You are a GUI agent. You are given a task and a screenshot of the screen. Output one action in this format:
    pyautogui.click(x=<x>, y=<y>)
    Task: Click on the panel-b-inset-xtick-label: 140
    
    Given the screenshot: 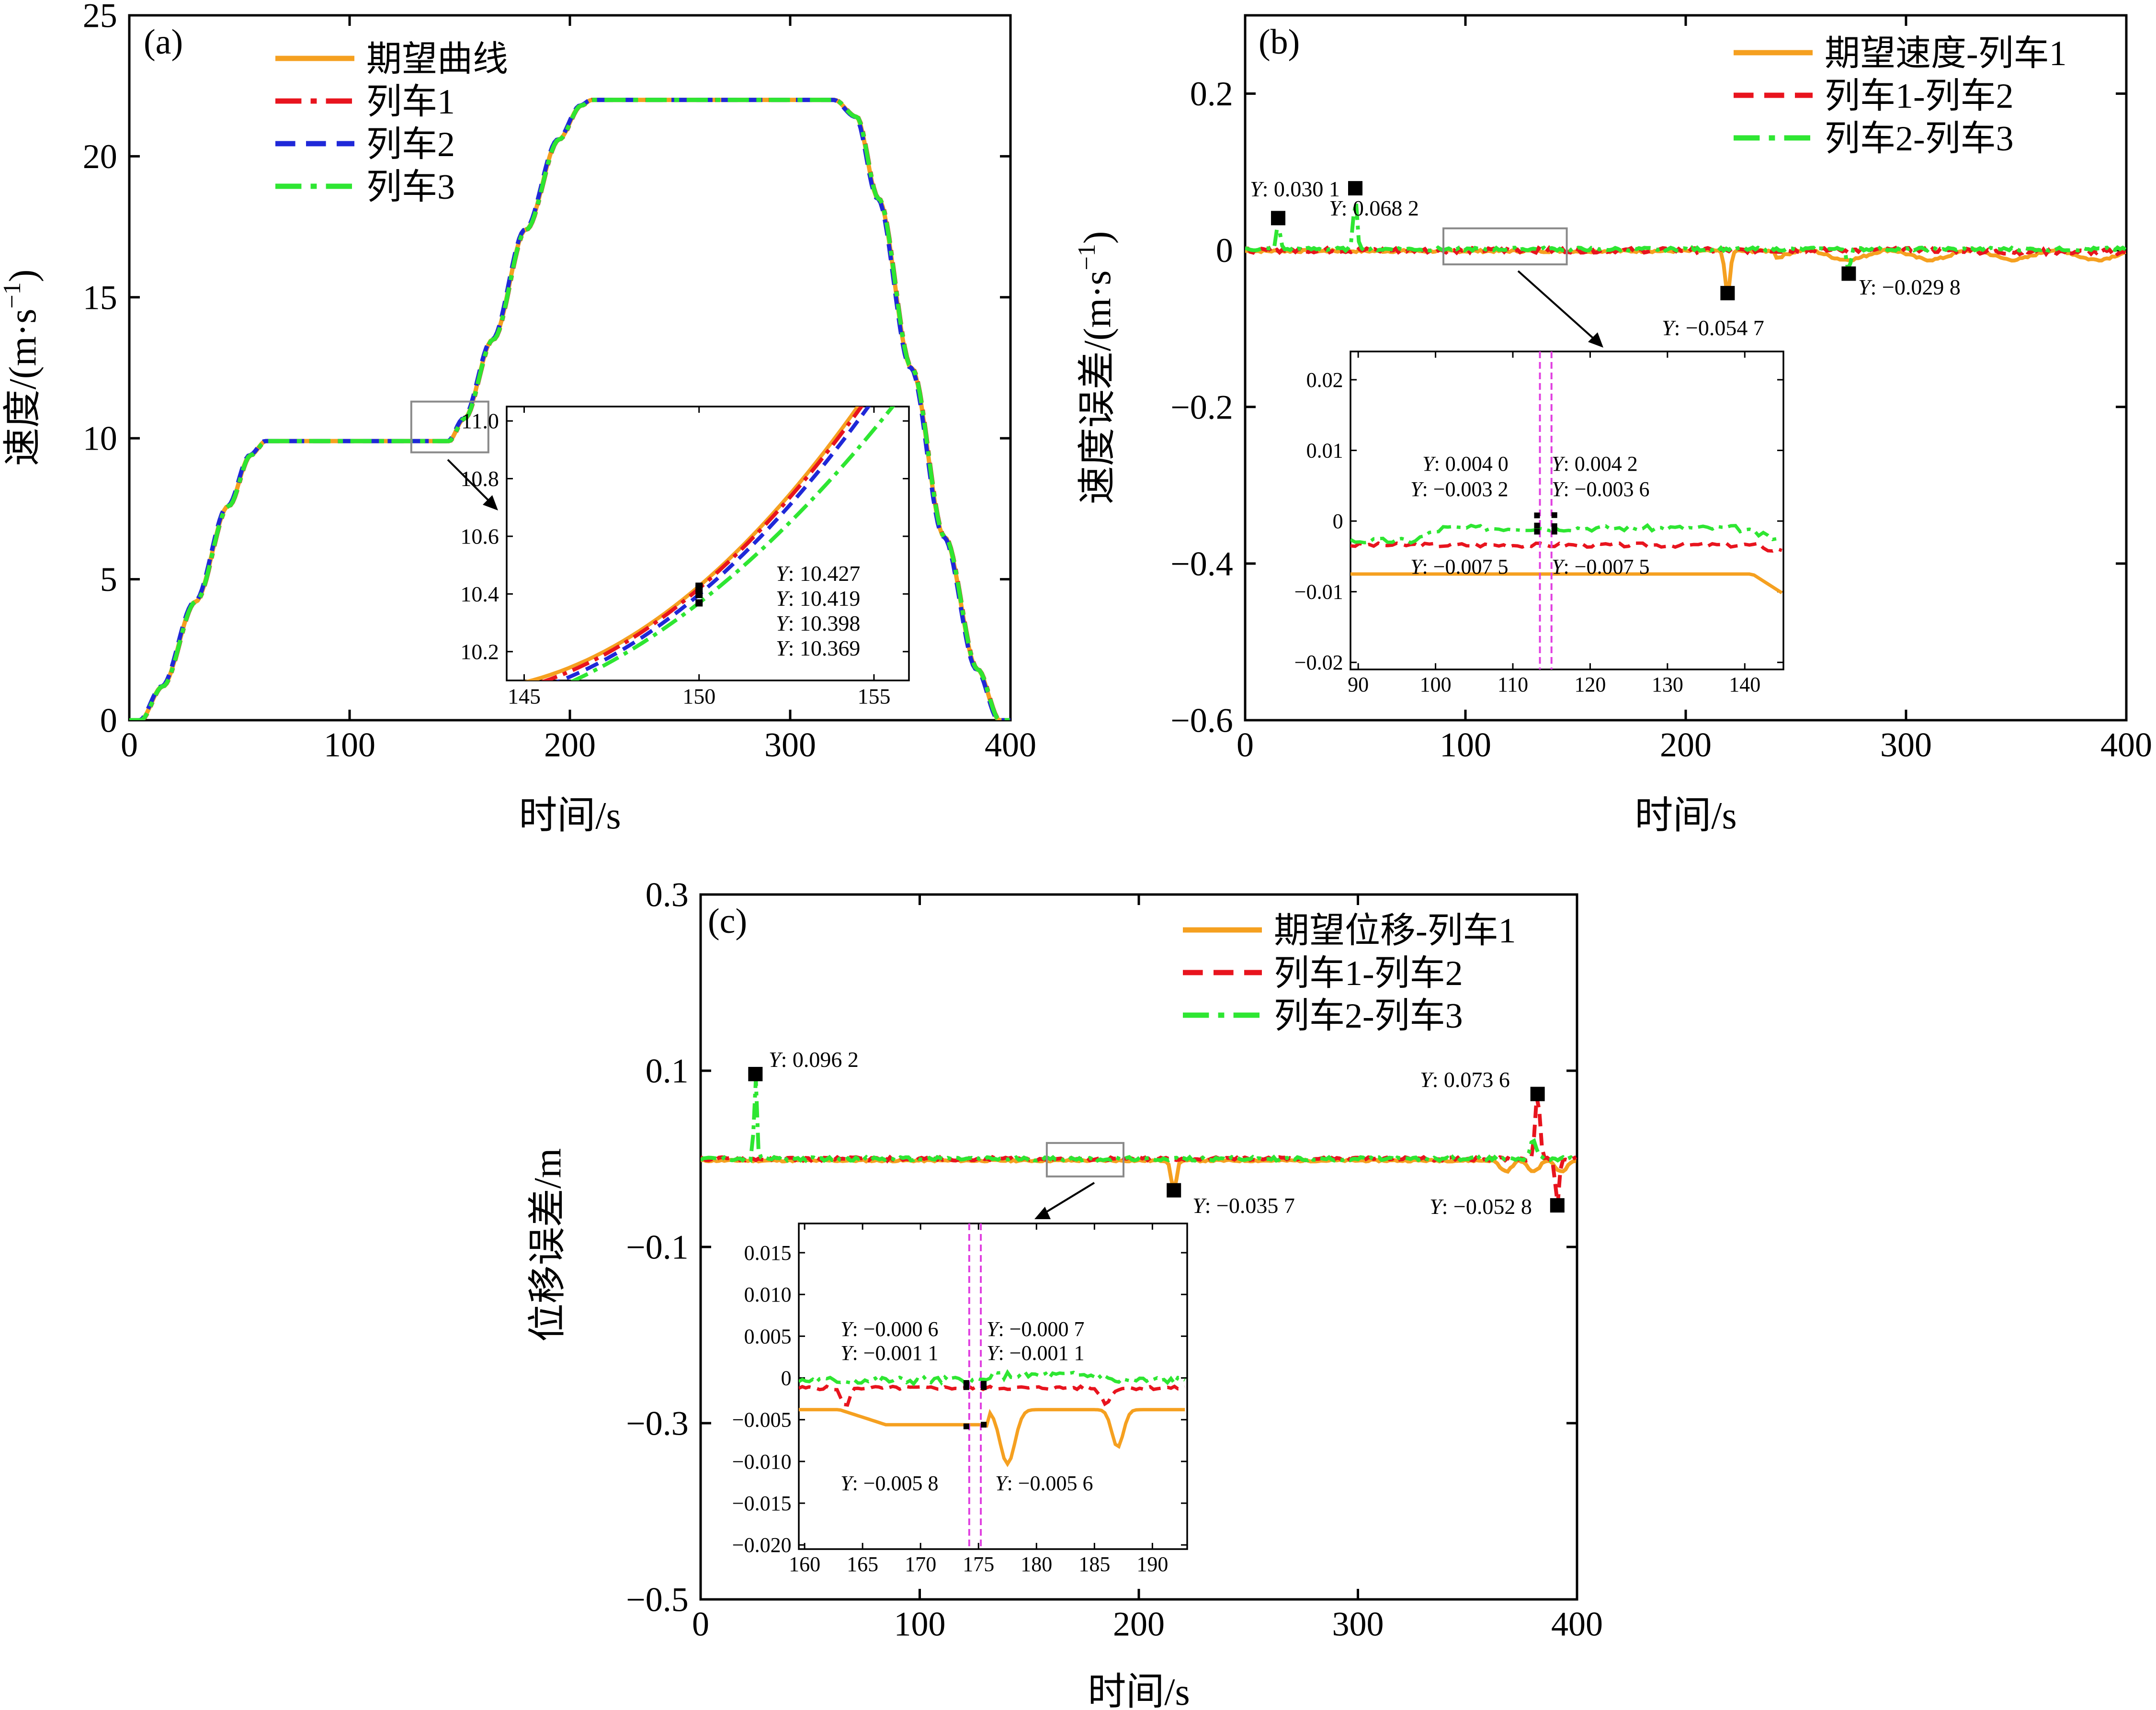 What is the action you would take?
    pyautogui.click(x=1744, y=685)
    